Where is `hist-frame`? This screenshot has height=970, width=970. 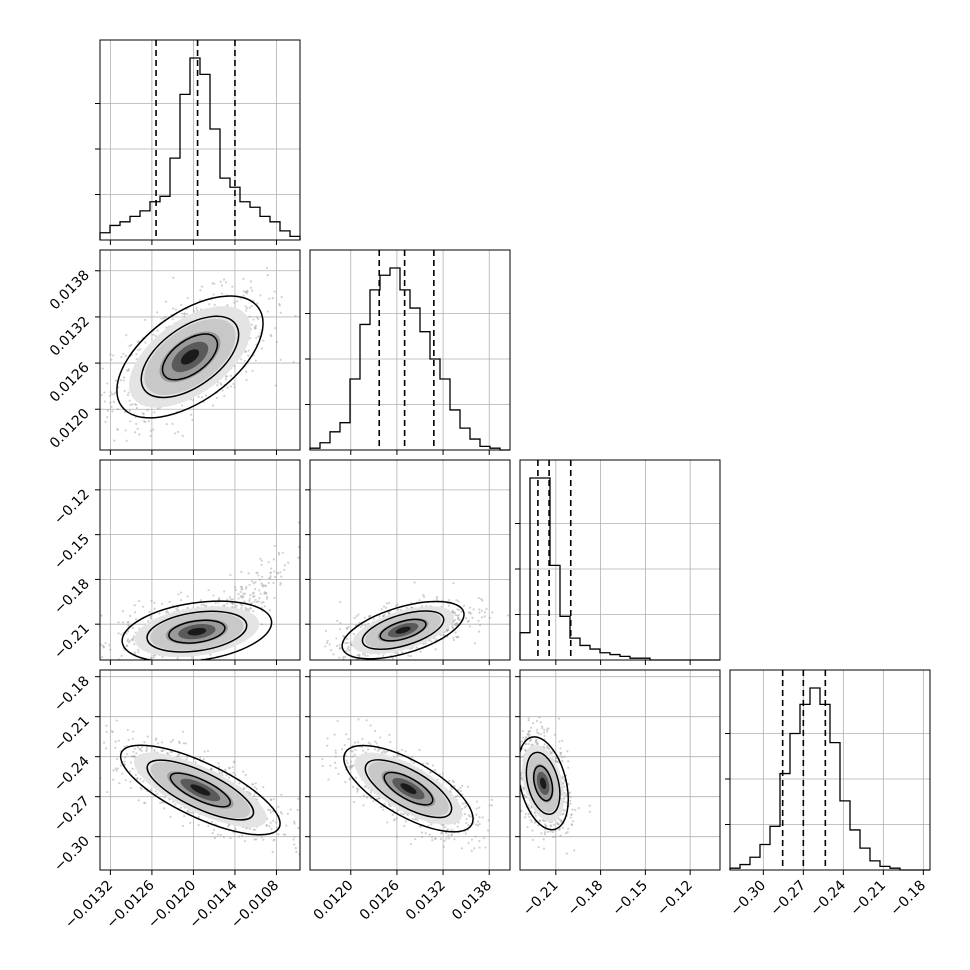
hist-frame is located at coordinates (830, 770).